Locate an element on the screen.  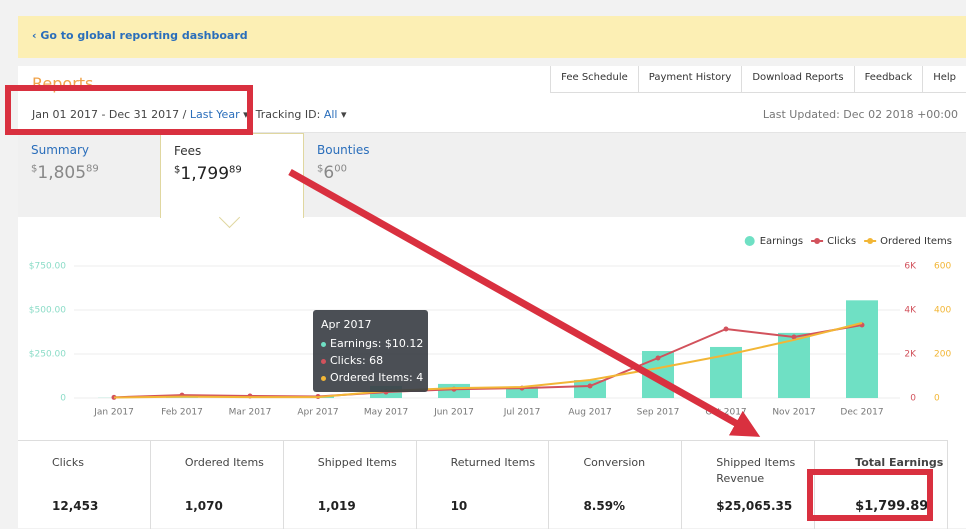
summary-cell: Shipped Items Revenue $25,065.35 is located at coordinates (748, 485).